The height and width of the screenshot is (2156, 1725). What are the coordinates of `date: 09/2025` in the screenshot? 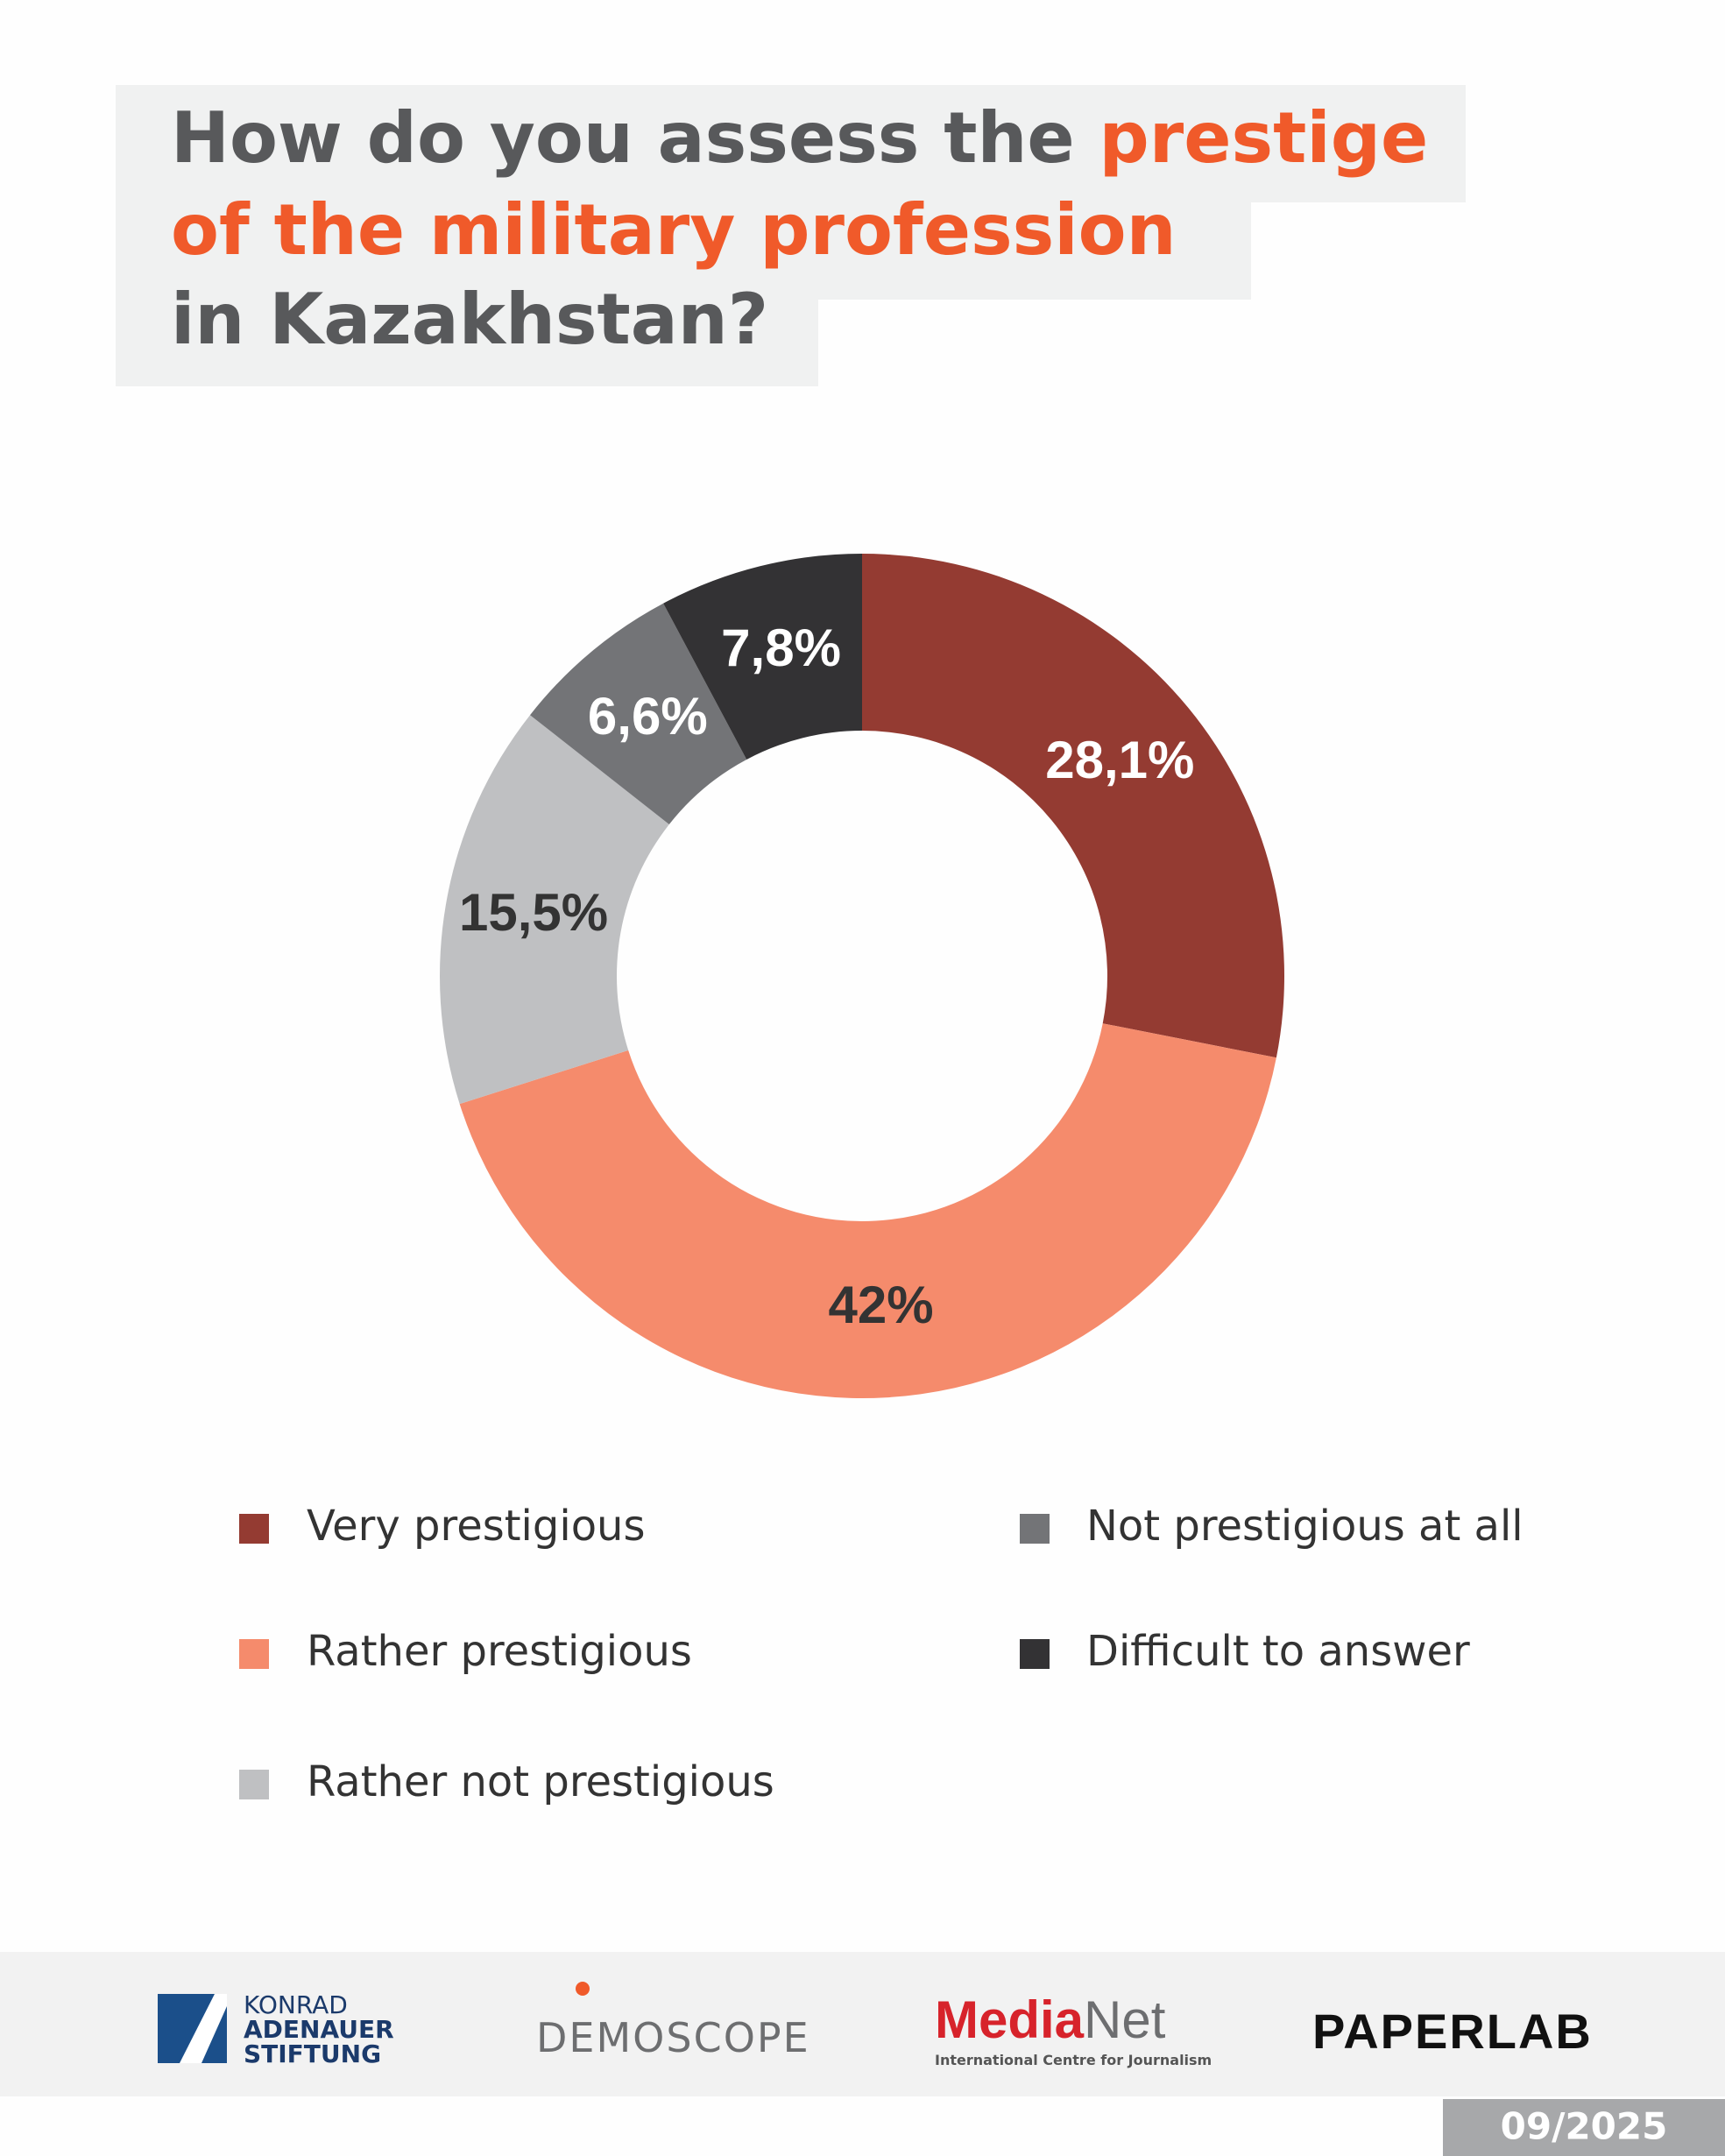 It's located at (1585, 2126).